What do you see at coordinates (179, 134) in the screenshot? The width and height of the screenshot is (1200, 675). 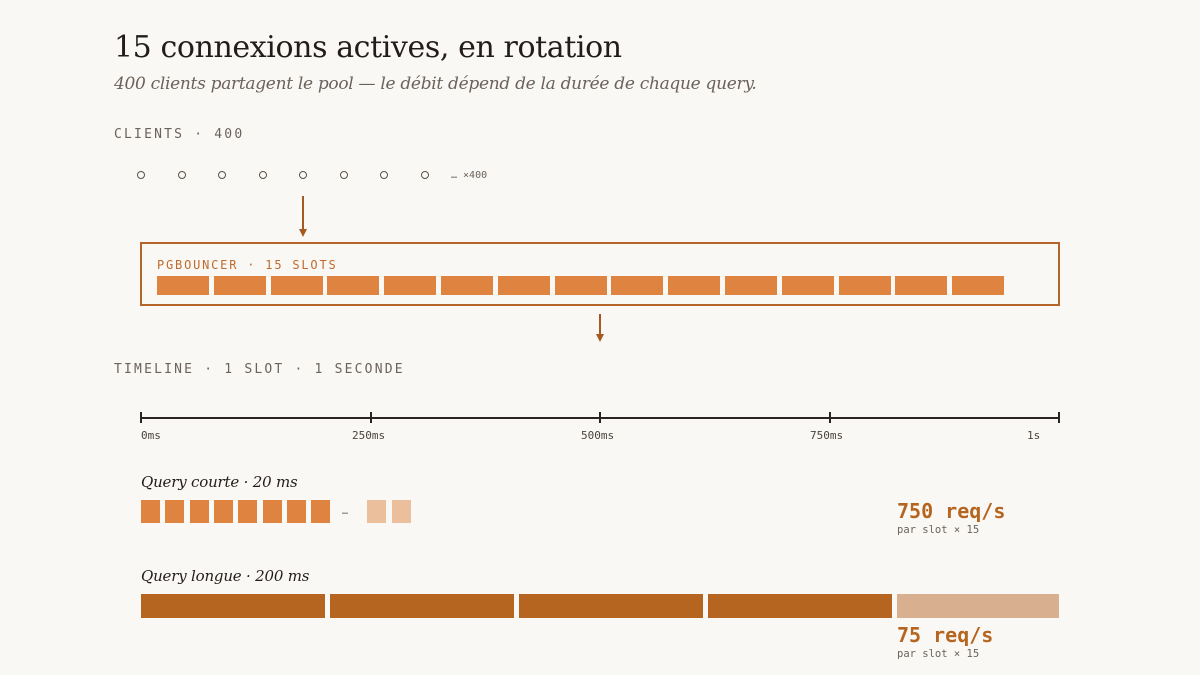 I see `clients-label: CLIENTS · 400` at bounding box center [179, 134].